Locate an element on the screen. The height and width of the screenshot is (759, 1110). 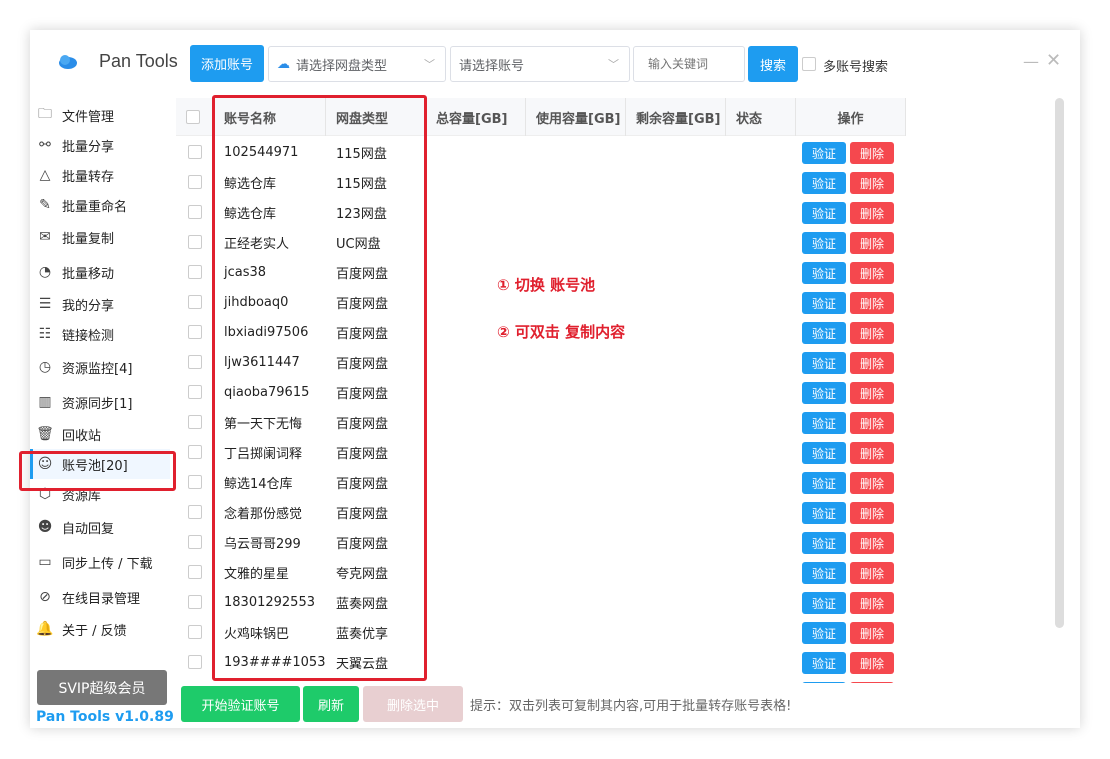
sidebar-item: ▭ 同步上传 / 下载 is located at coordinates (106, 562).